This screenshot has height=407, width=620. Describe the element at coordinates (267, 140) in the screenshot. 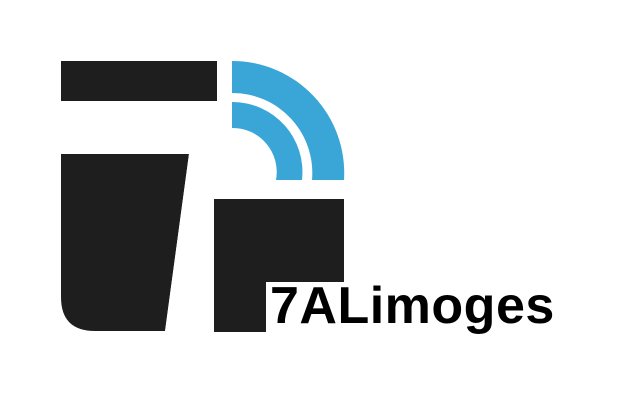

I see `signal-arc-small` at that location.